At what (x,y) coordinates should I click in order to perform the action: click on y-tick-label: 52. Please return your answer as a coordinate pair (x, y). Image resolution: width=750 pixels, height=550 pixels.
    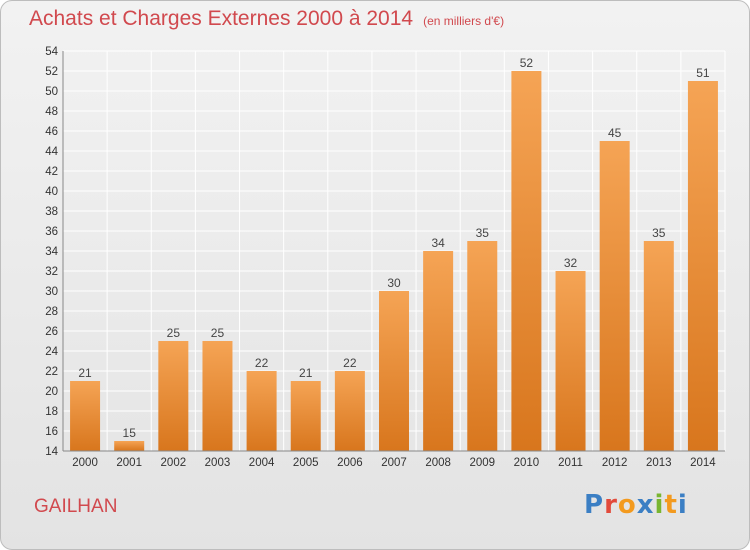
    Looking at the image, I should click on (51, 72).